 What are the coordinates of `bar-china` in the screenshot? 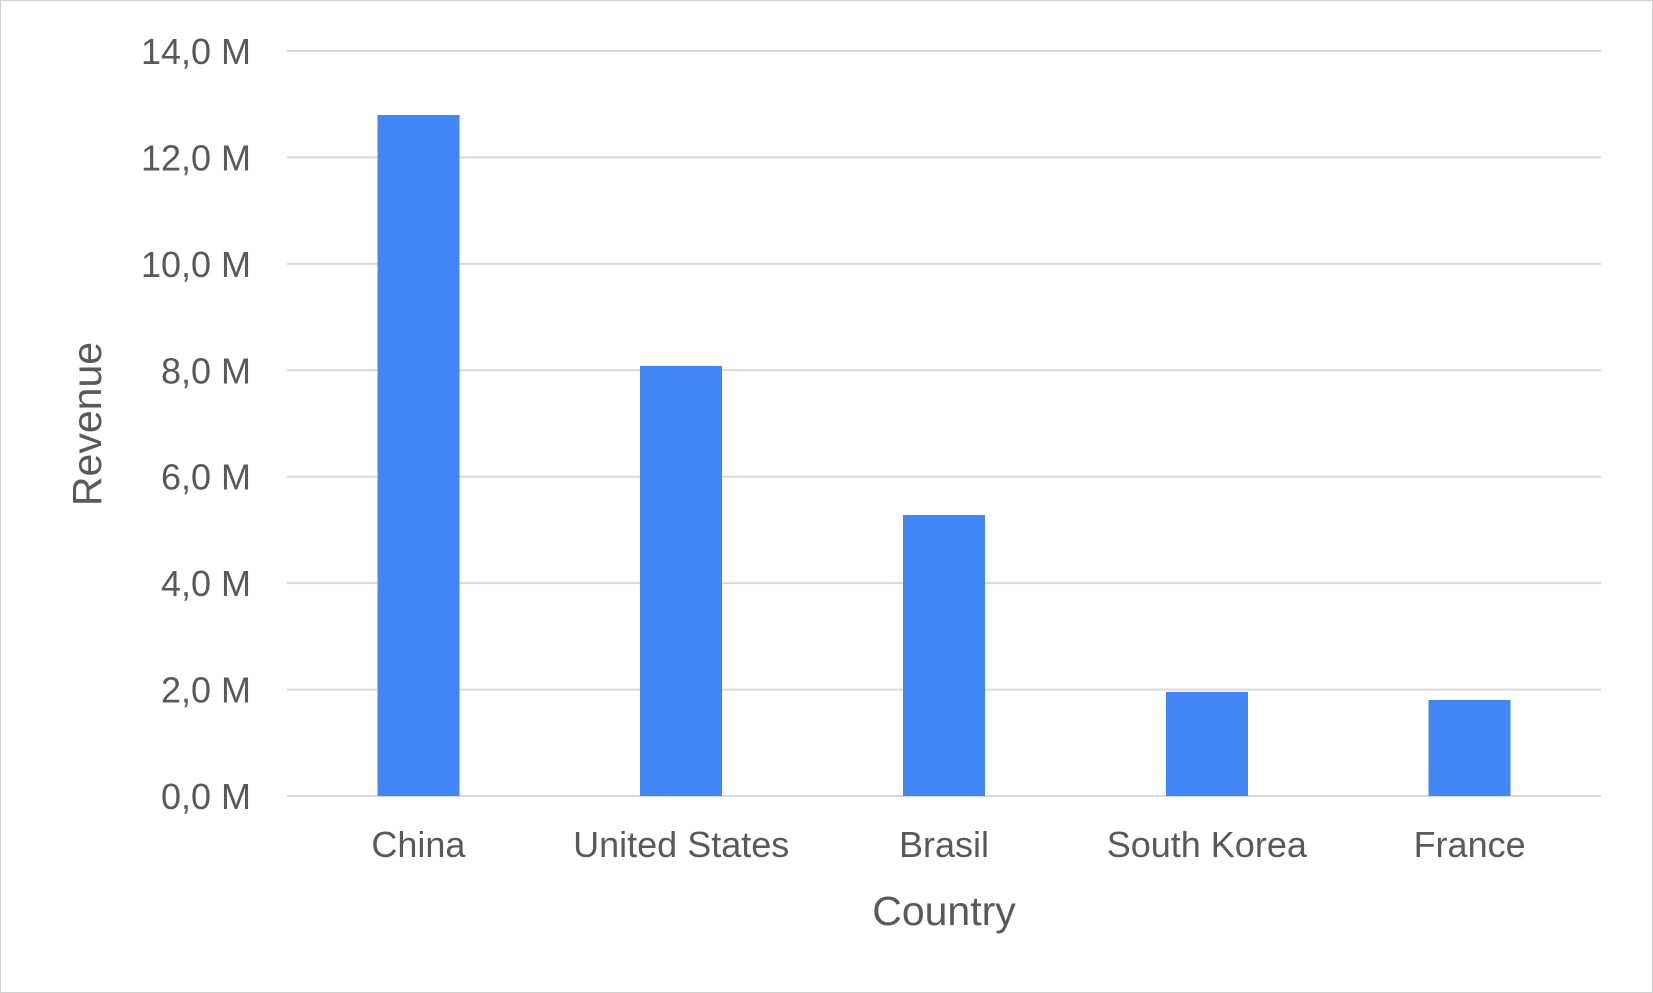 It's located at (418, 455).